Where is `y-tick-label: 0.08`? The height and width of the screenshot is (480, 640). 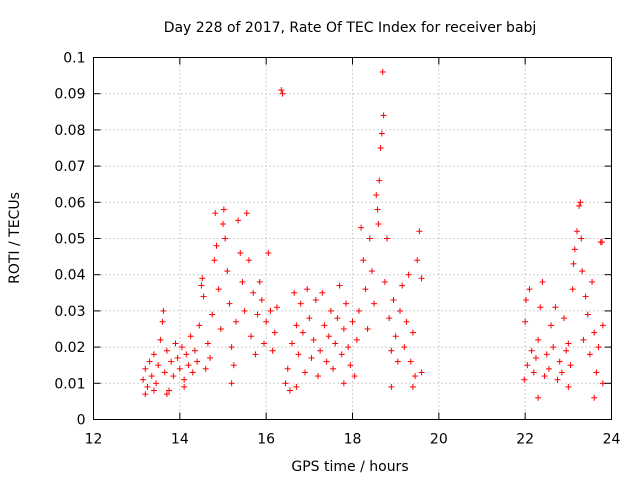 y-tick-label: 0.08 is located at coordinates (69, 131).